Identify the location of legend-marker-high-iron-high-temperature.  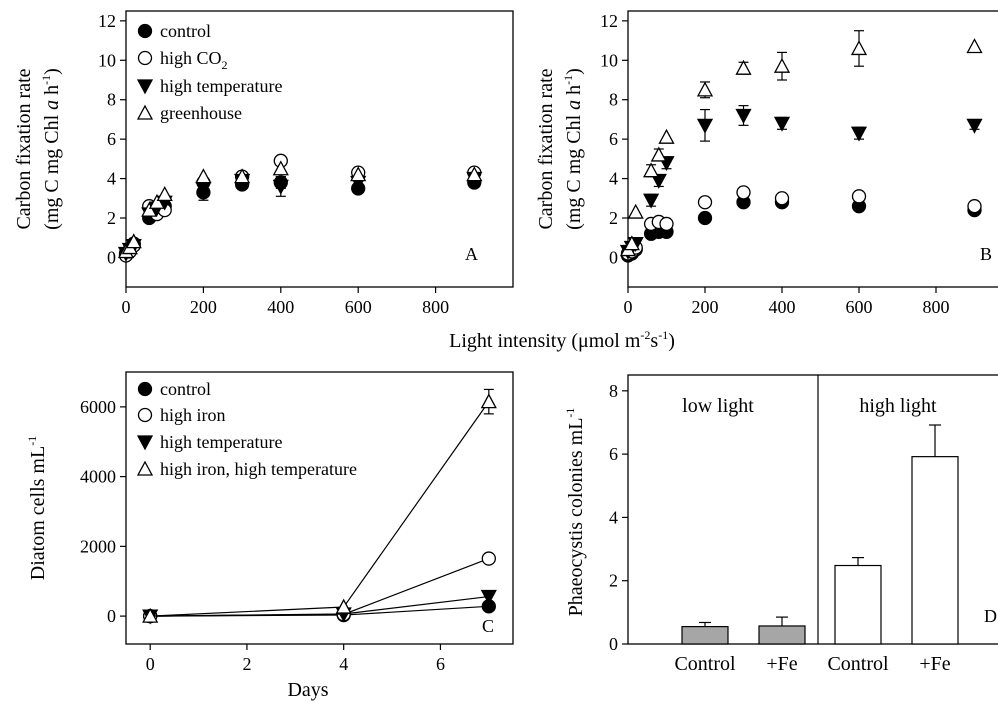
(145, 468).